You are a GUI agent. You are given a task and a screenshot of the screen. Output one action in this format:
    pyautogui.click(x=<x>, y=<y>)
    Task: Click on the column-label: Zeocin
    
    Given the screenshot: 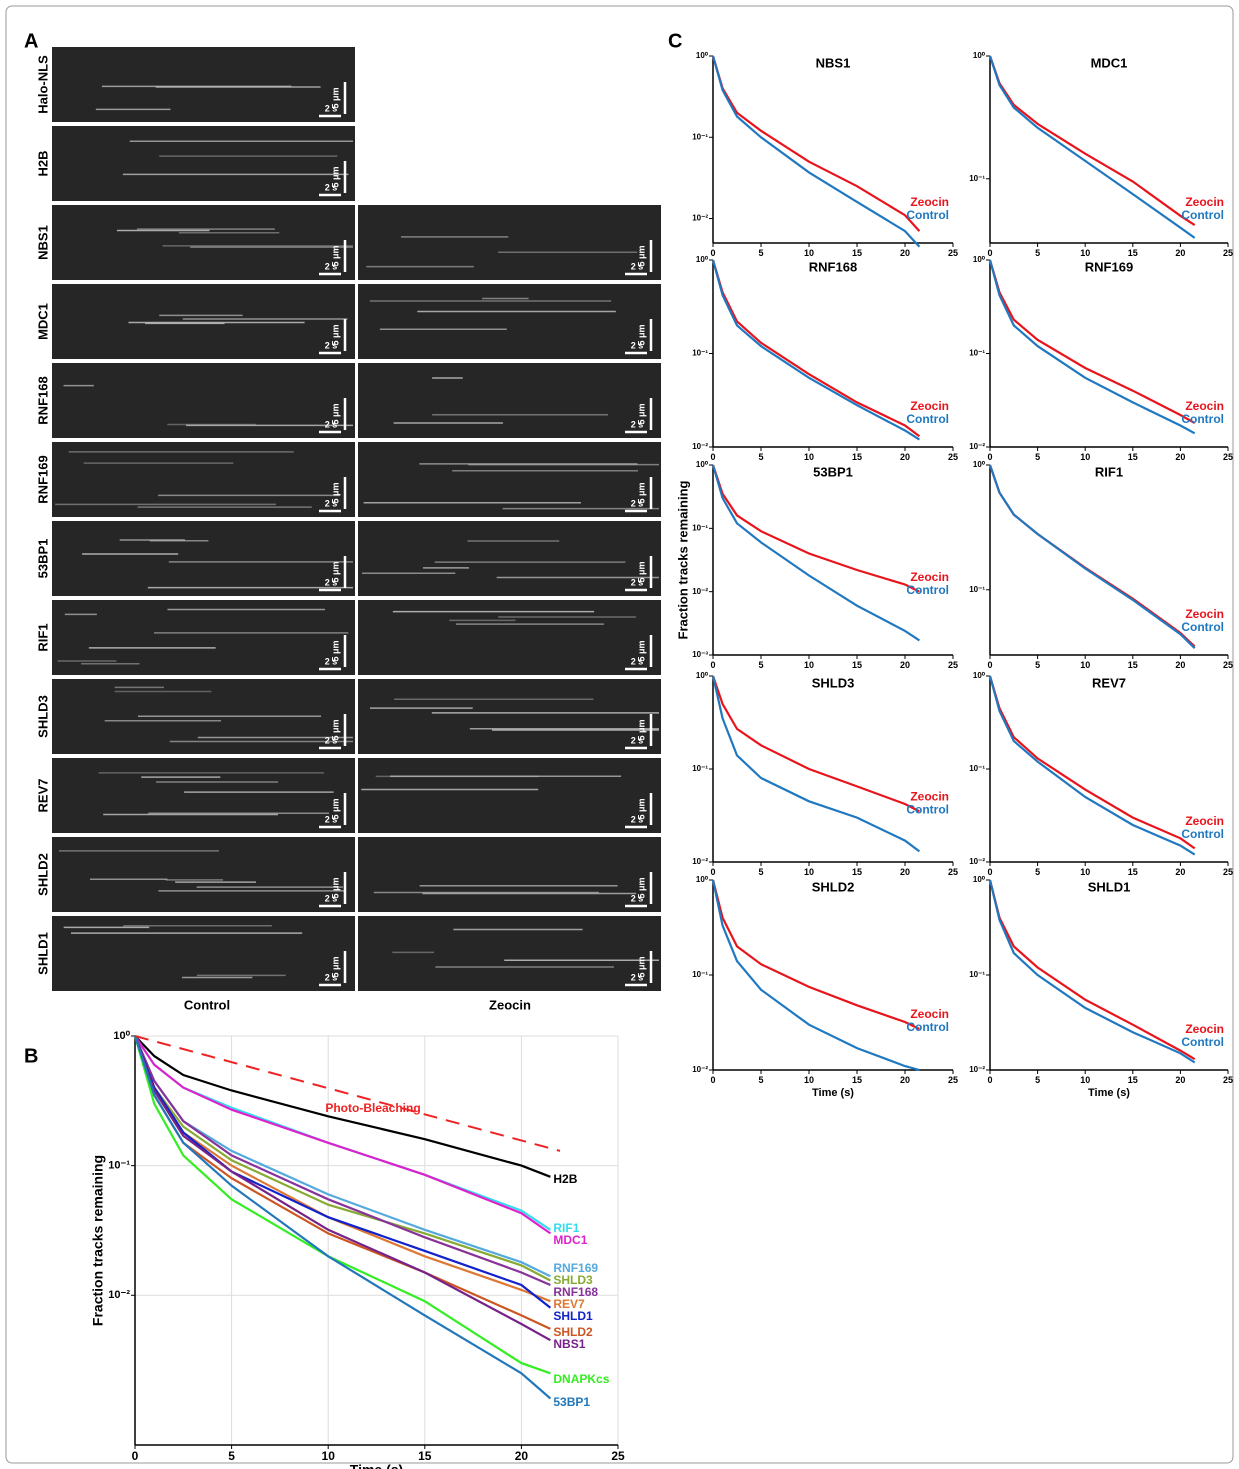 What is the action you would take?
    pyautogui.click(x=510, y=1004)
    